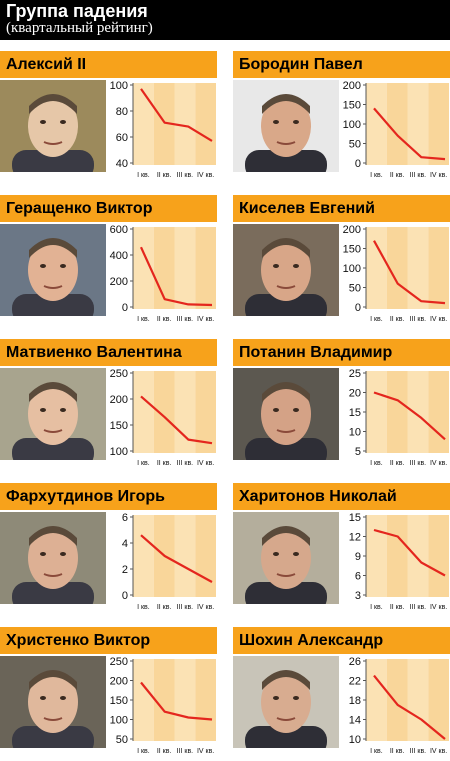  What do you see at coordinates (122, 164) in the screenshot?
I see `y-tick-label: 40` at bounding box center [122, 164].